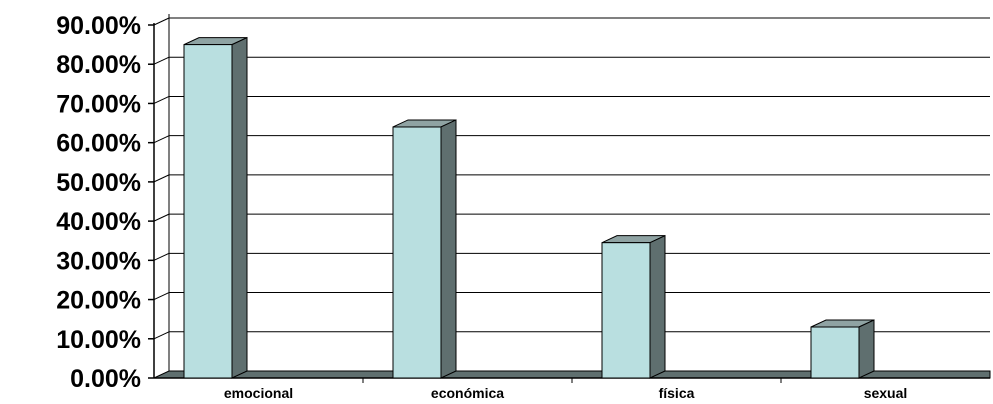 Image resolution: width=993 pixels, height=404 pixels. What do you see at coordinates (98, 301) in the screenshot?
I see `y-tick-label: 20.00%` at bounding box center [98, 301].